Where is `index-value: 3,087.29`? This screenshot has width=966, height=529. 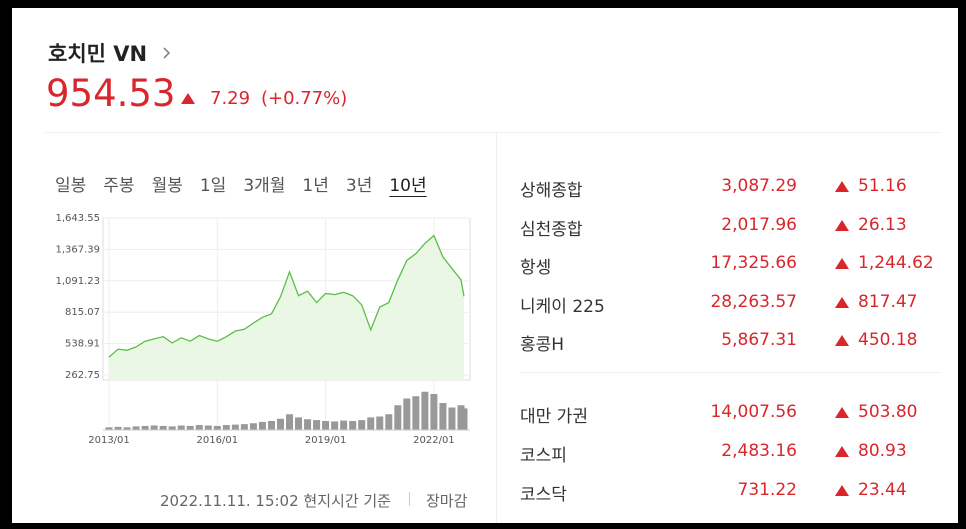
index-value: 3,087.29 is located at coordinates (759, 186).